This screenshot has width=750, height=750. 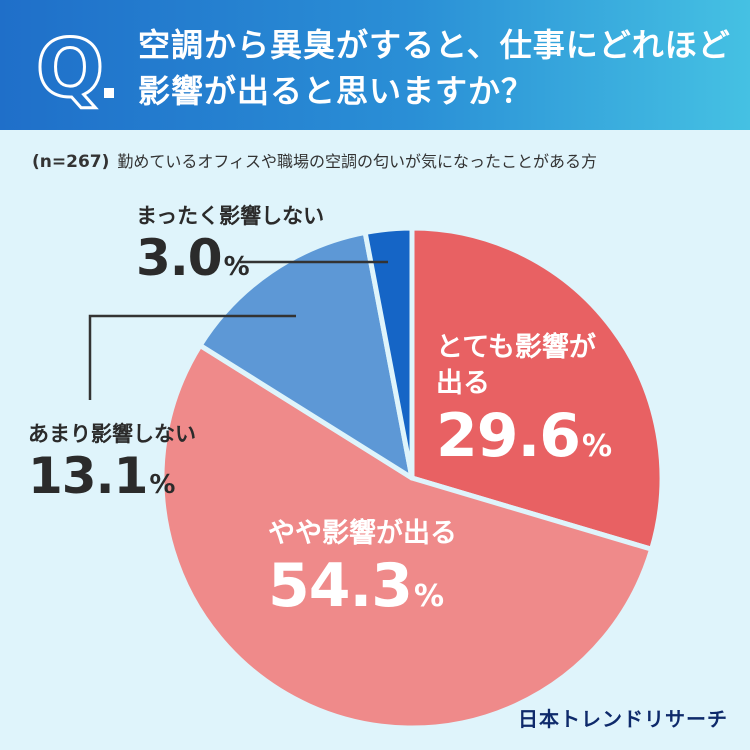 I want to click on q-badge-icon: Q, so click(x=74, y=67).